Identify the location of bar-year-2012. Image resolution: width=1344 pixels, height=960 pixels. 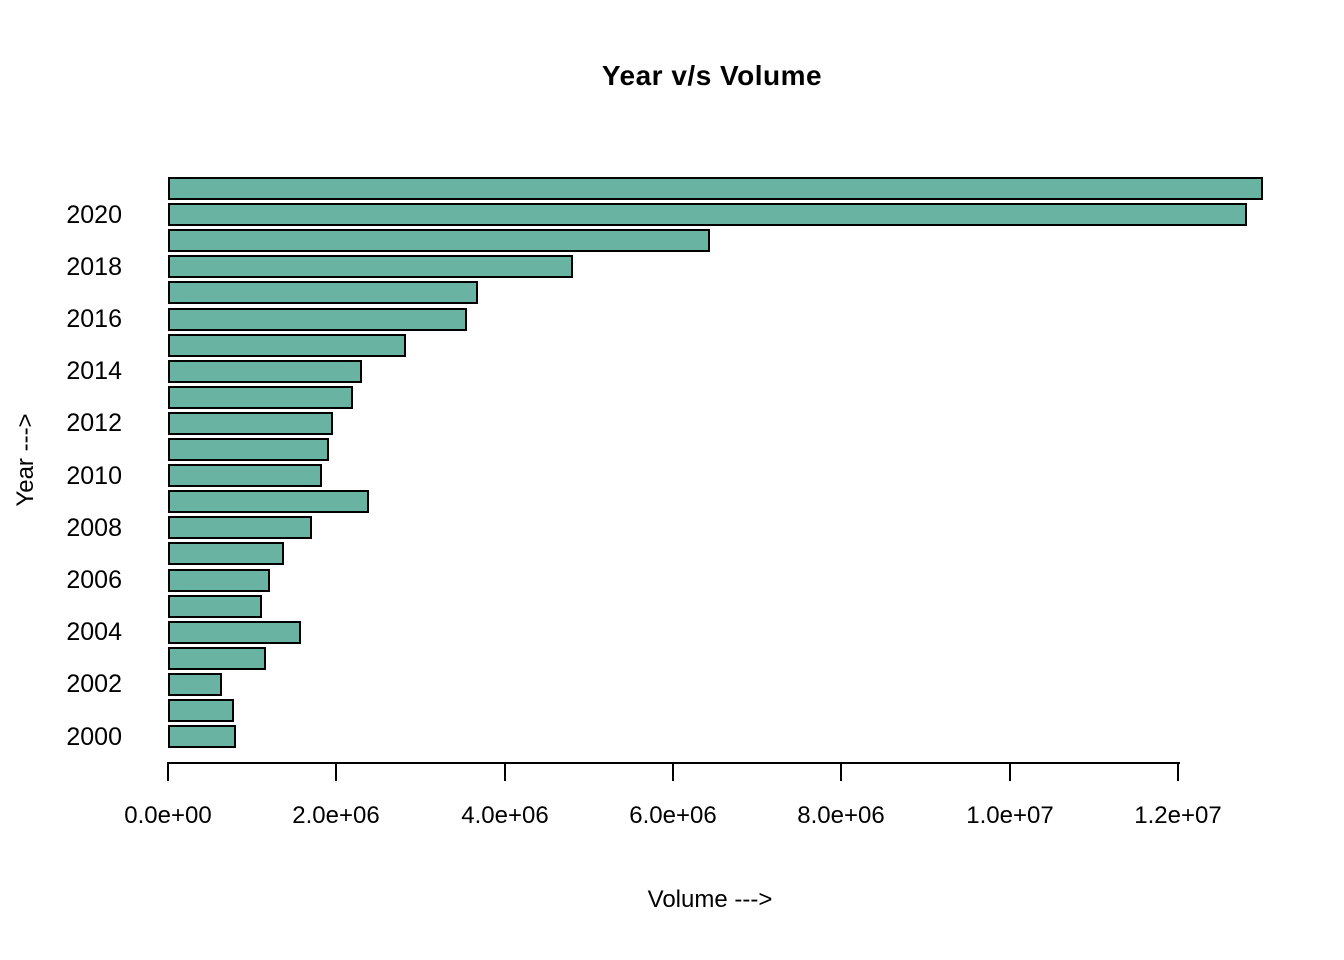
(250, 423).